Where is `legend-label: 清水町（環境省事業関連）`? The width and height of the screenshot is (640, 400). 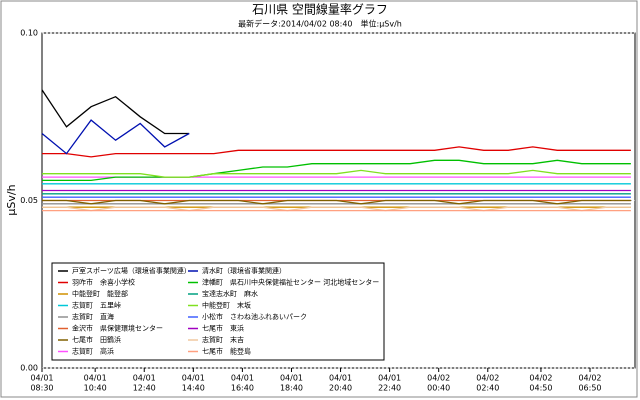 legend-label: 清水町（環境省事業関連） is located at coordinates (244, 270).